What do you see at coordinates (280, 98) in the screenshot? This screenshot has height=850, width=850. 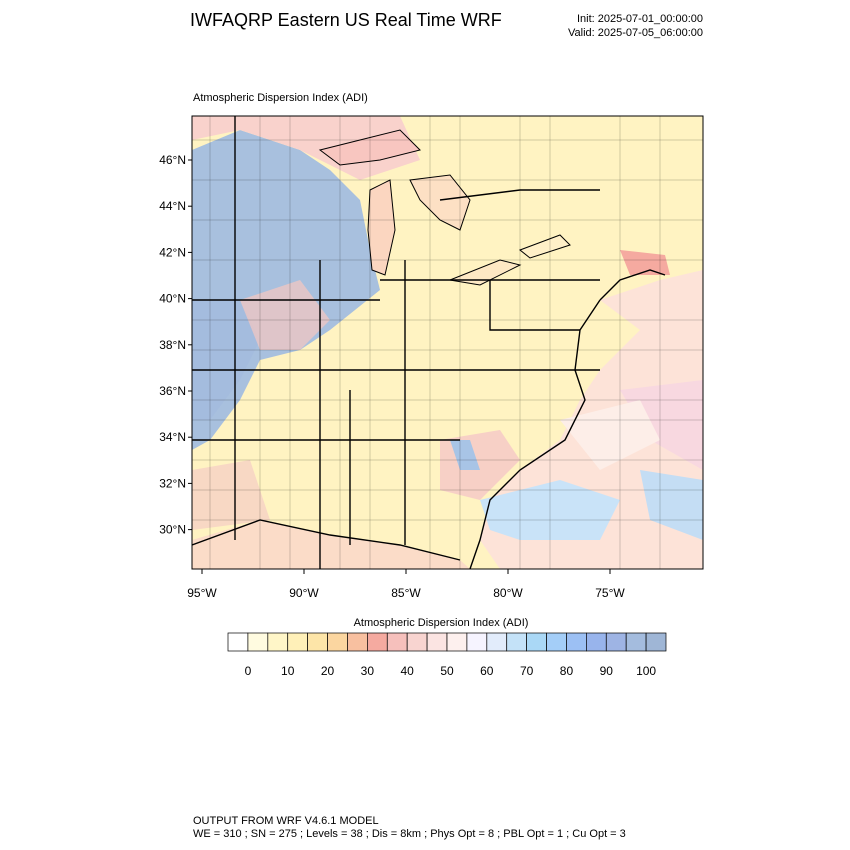 I see `map-subtitle: Atmospheric Dispersion Index (ADI)` at bounding box center [280, 98].